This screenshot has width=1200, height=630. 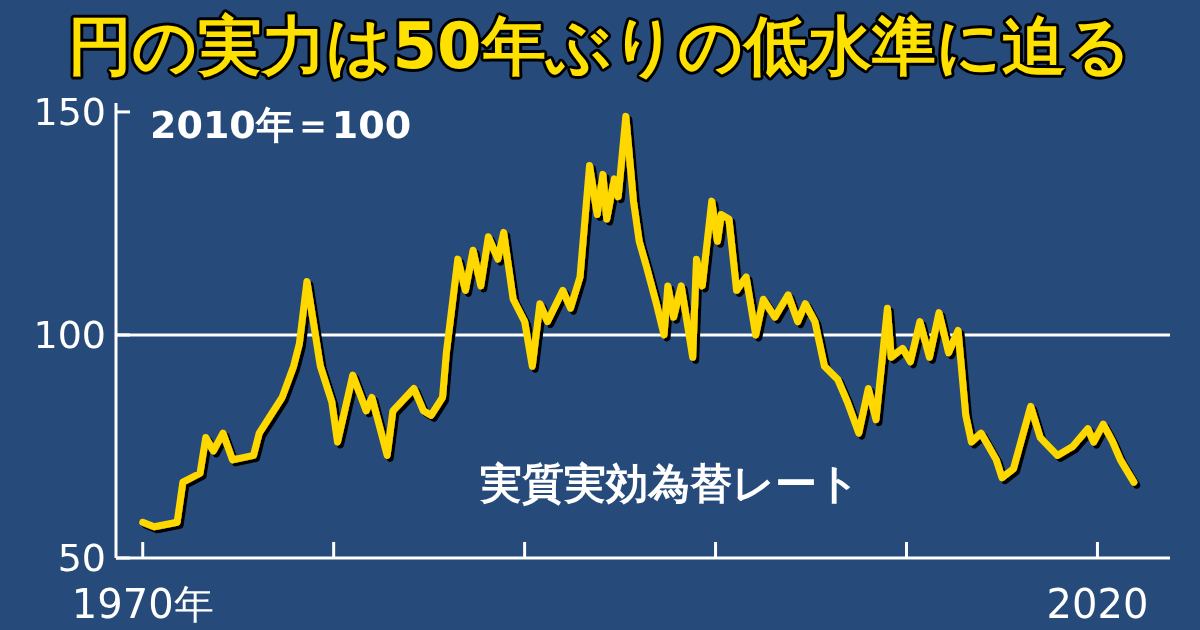 I want to click on y-tick-label: 150, so click(x=69, y=111).